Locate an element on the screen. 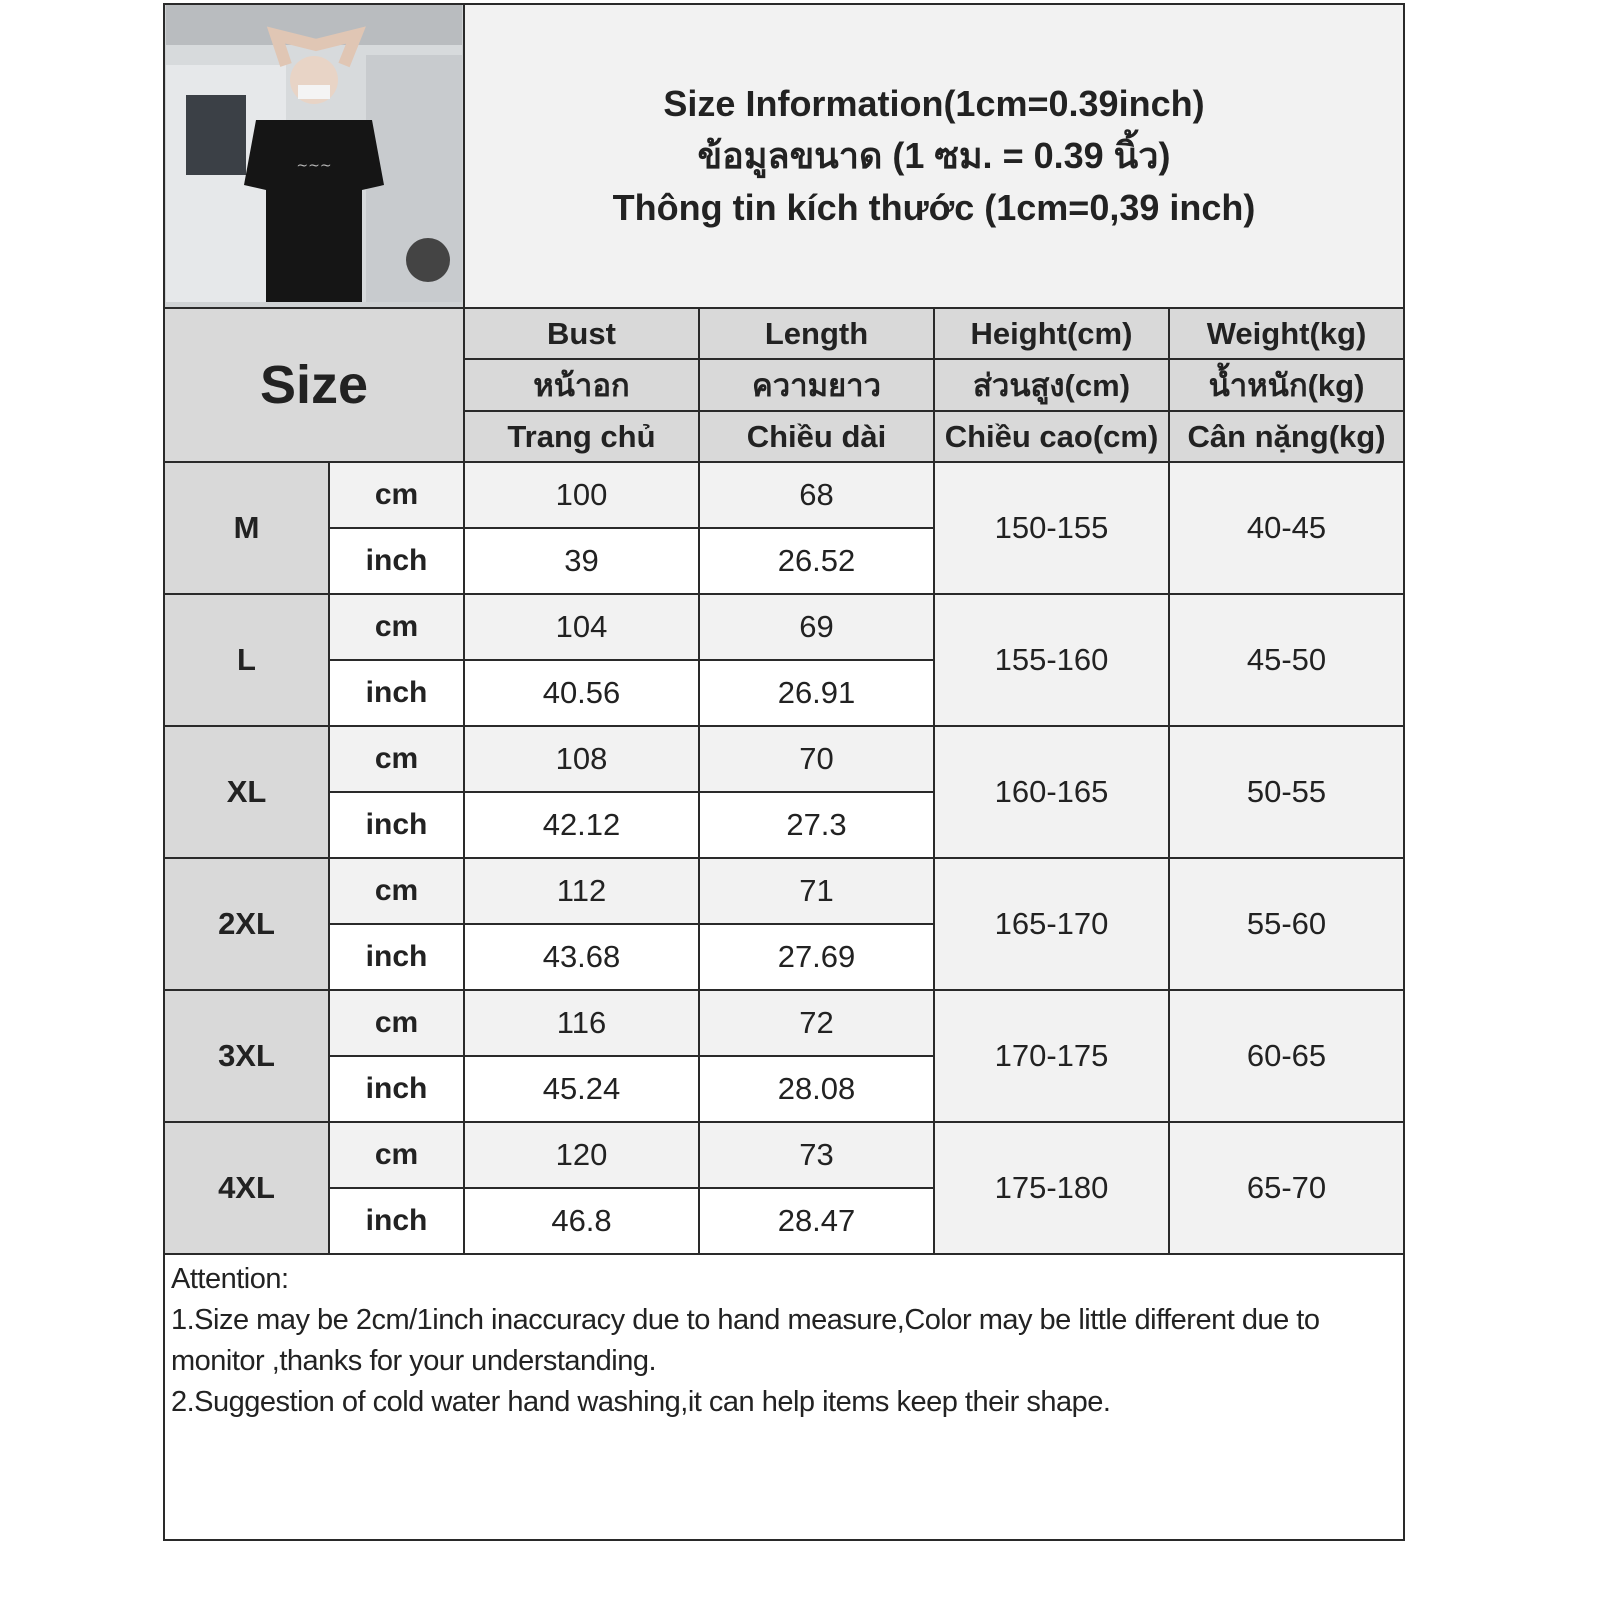 This screenshot has width=1600, height=1600. column-header-vi: Chiều cao(cm) is located at coordinates (1051, 436).